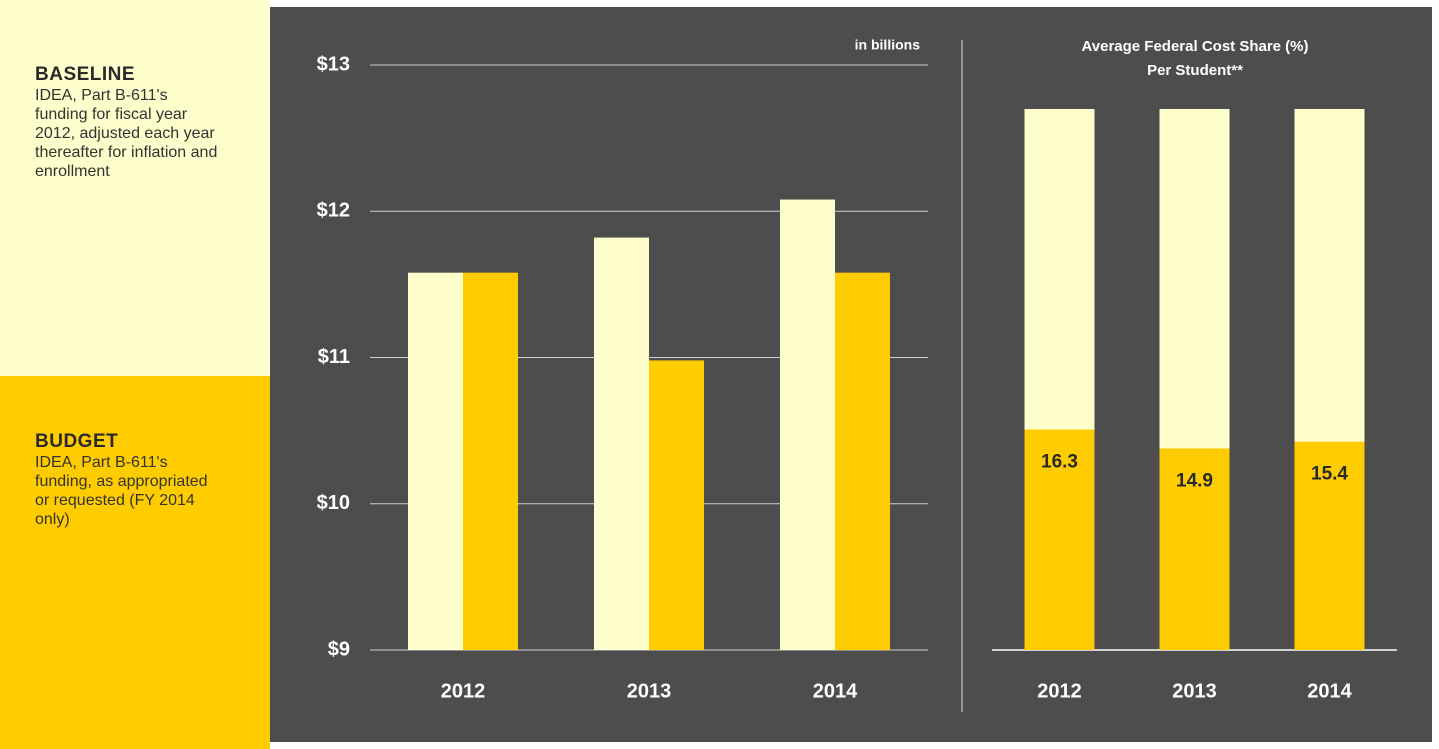 This screenshot has width=1439, height=749. I want to click on legend-name: BUDGET, so click(77, 441).